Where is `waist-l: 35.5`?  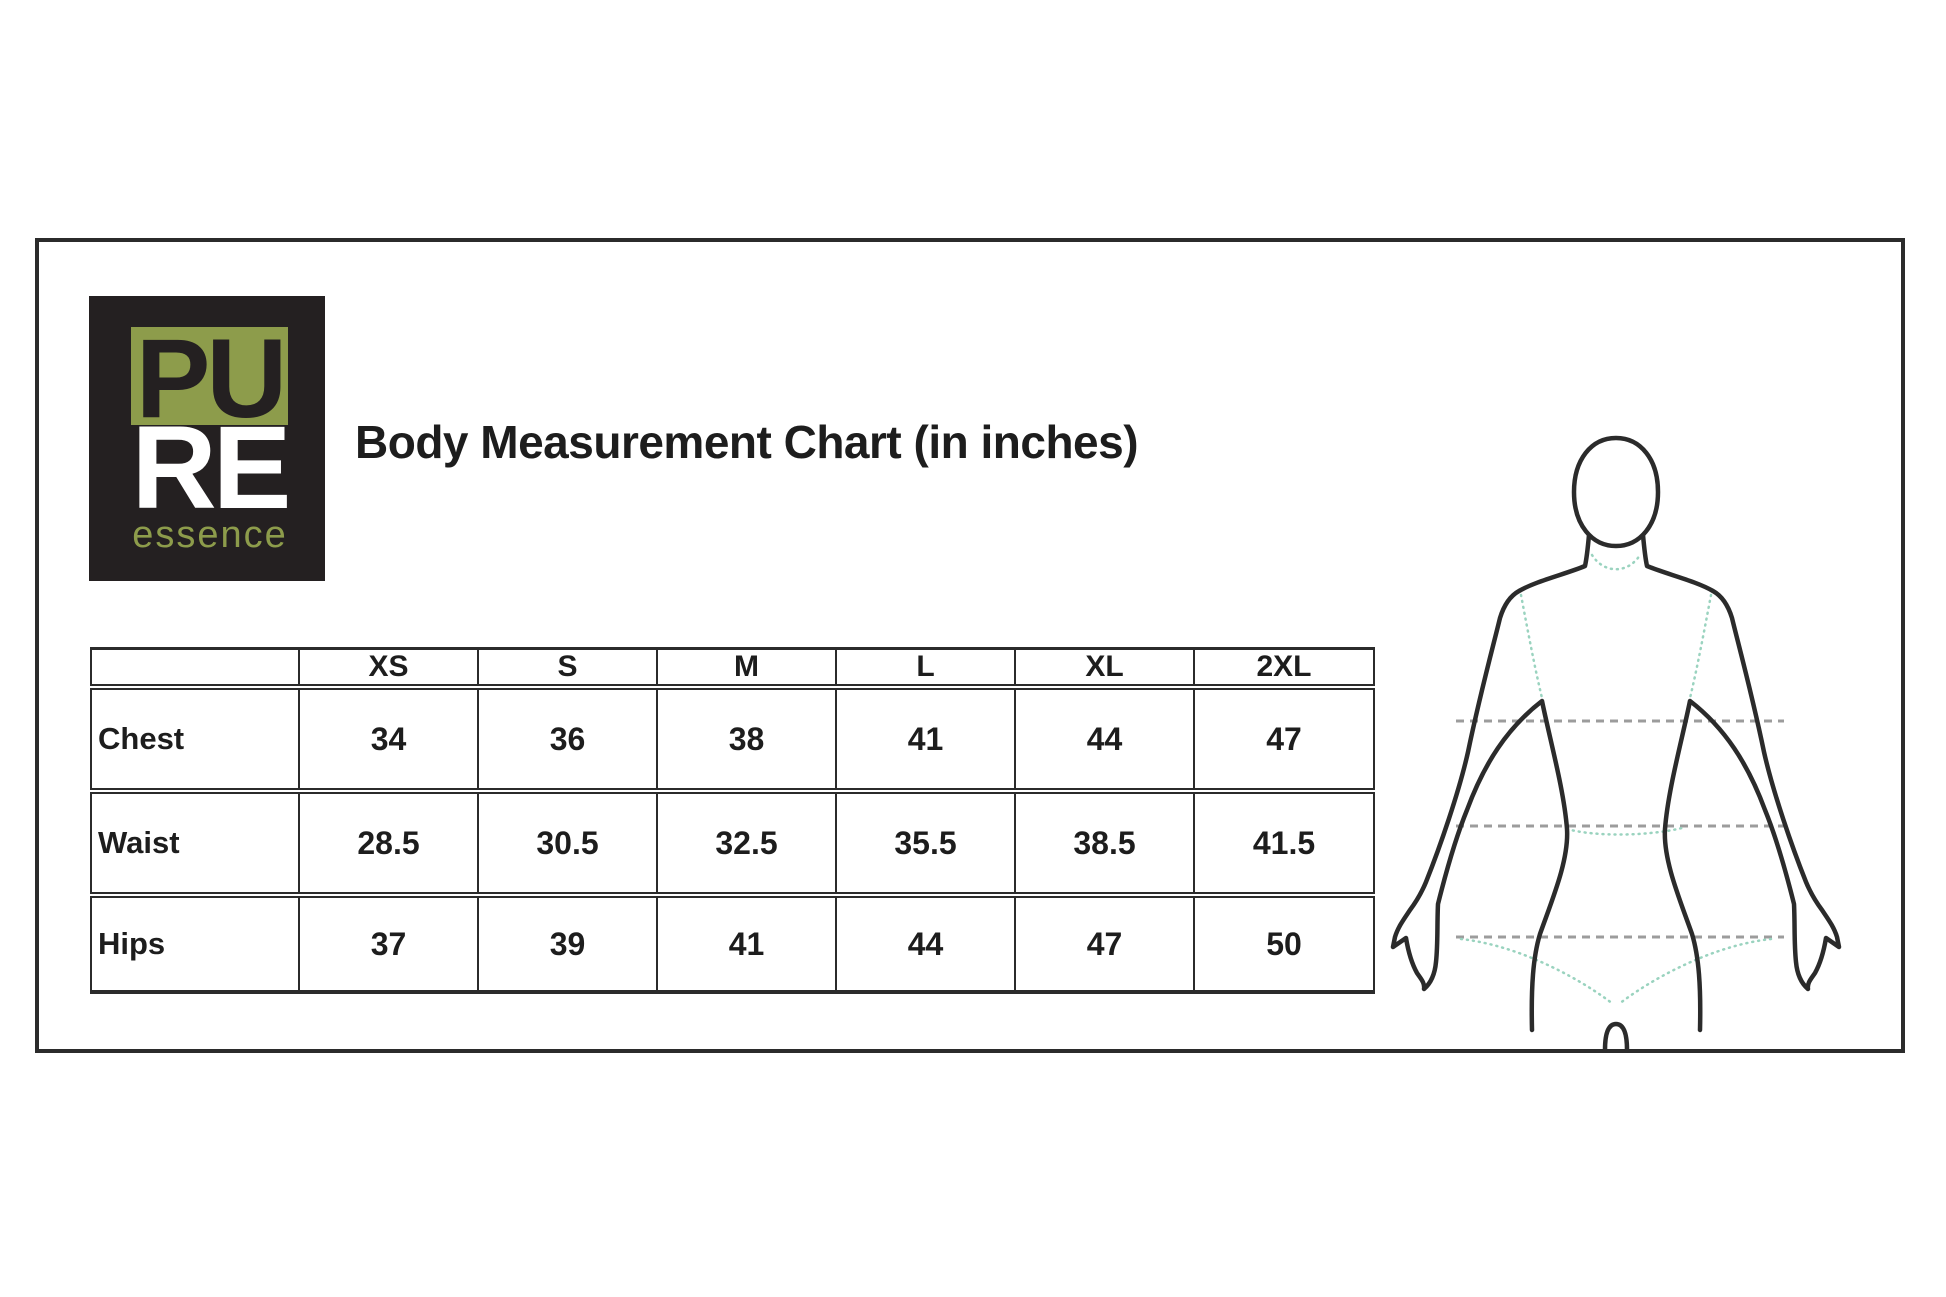
waist-l: 35.5 is located at coordinates (925, 844).